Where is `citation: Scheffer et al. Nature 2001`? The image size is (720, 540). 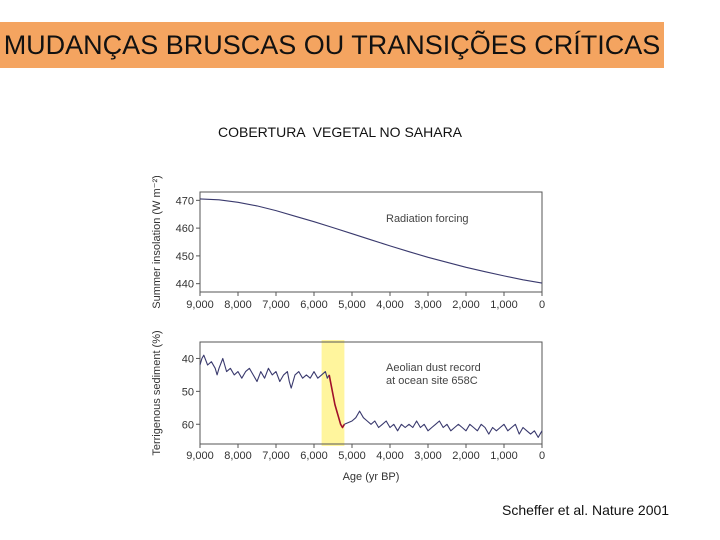
citation: Scheffer et al. Nature 2001 is located at coordinates (586, 510).